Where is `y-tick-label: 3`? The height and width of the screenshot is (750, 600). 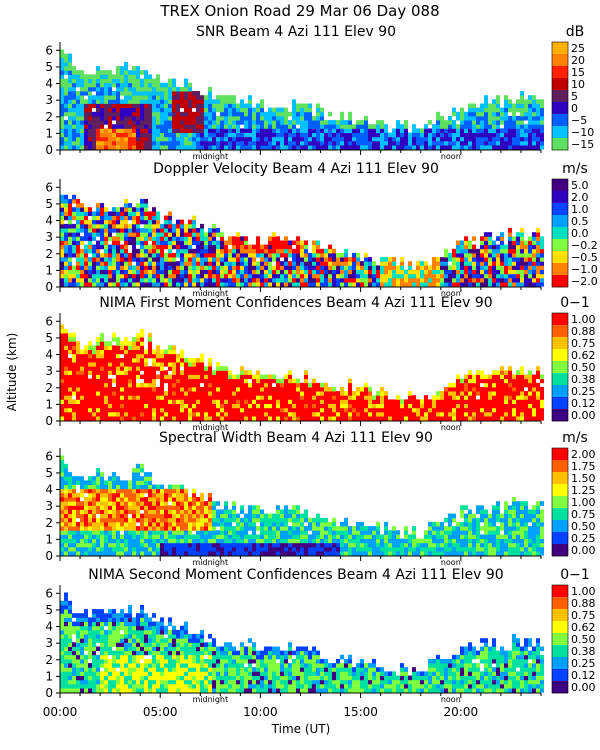
y-tick-label: 3 is located at coordinates (49, 371).